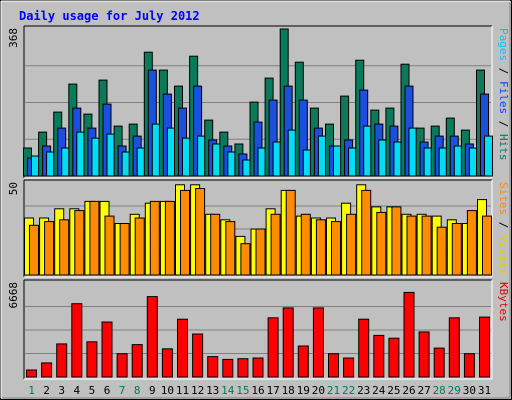  I want to click on x-tick-label: 28, so click(439, 390).